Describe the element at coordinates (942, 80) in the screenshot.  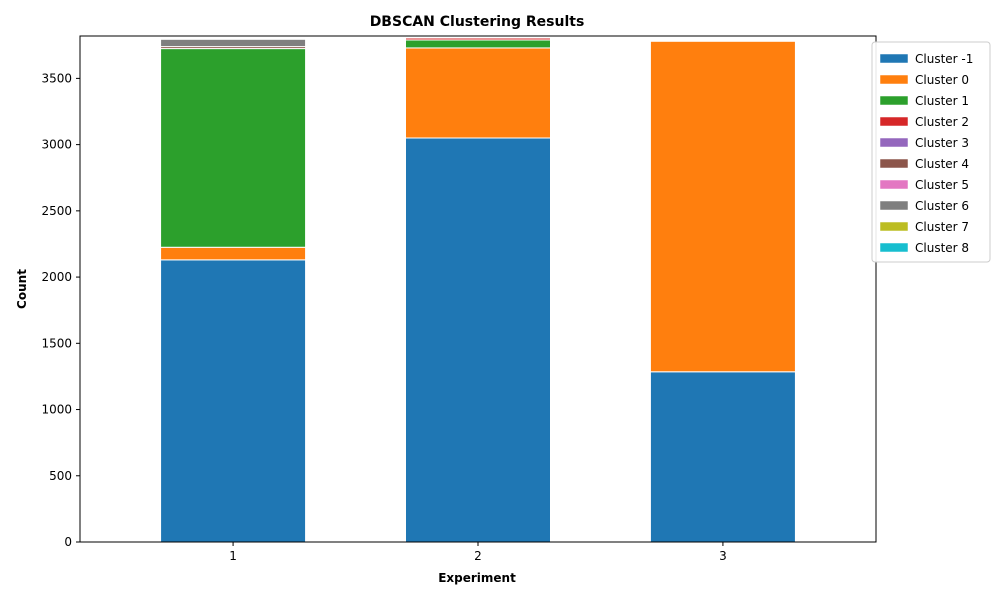
I see `legend-label: Cluster 0` at that location.